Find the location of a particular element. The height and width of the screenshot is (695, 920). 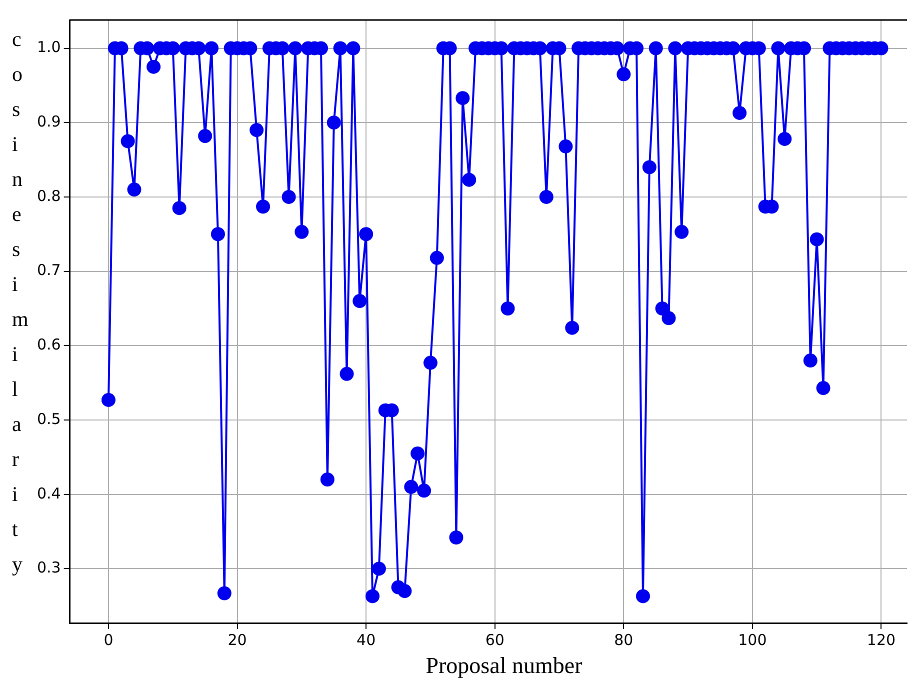

y-tick-label: 0.4 is located at coordinates (48, 493).